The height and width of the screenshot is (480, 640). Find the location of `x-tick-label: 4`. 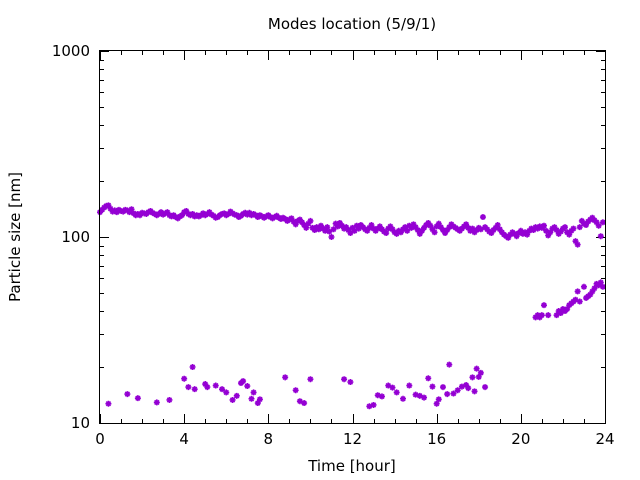

x-tick-label: 4 is located at coordinates (184, 439).